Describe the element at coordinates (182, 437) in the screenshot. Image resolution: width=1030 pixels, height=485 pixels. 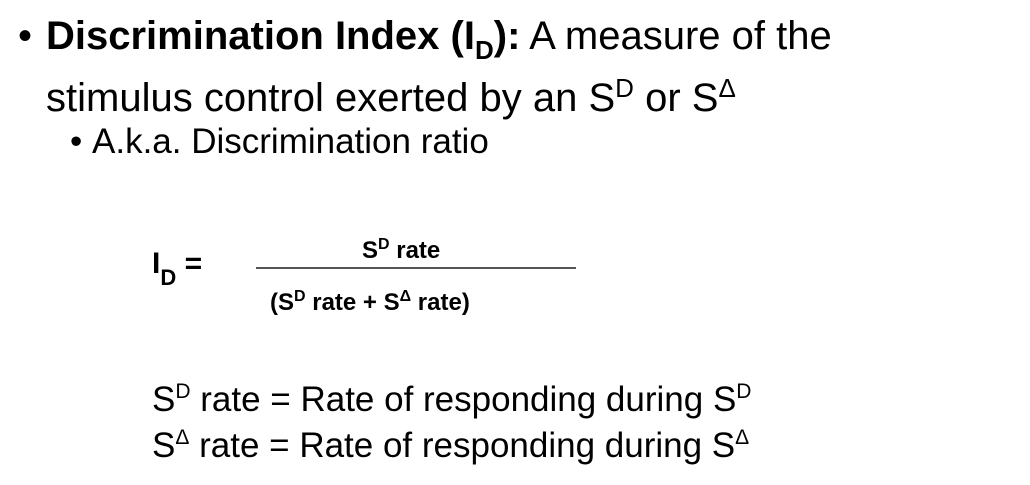
I see `def-sup: Δ` at that location.